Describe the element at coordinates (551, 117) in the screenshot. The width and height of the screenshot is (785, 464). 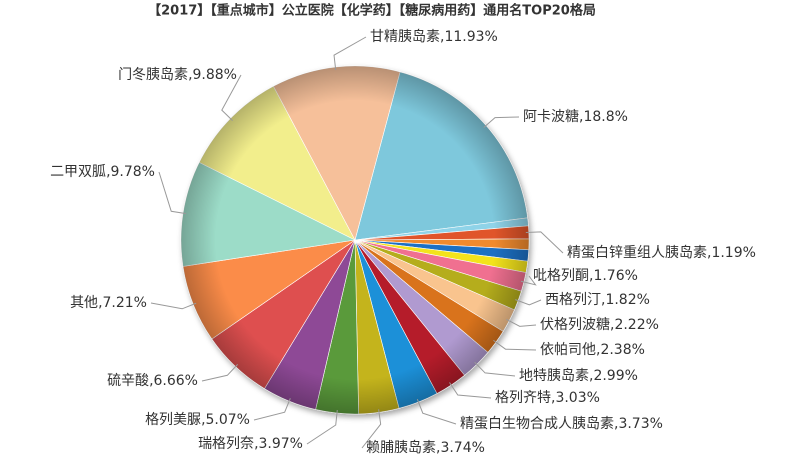
I see `category-name: 阿卡波糖` at that location.